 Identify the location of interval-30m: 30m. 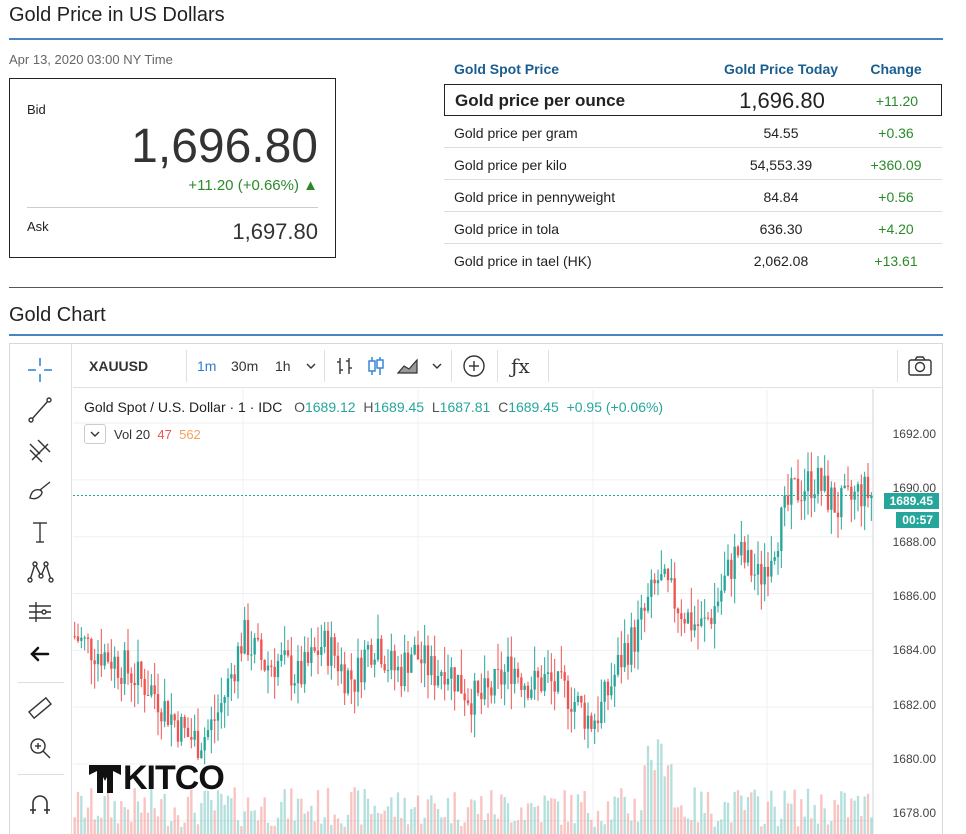
(245, 366).